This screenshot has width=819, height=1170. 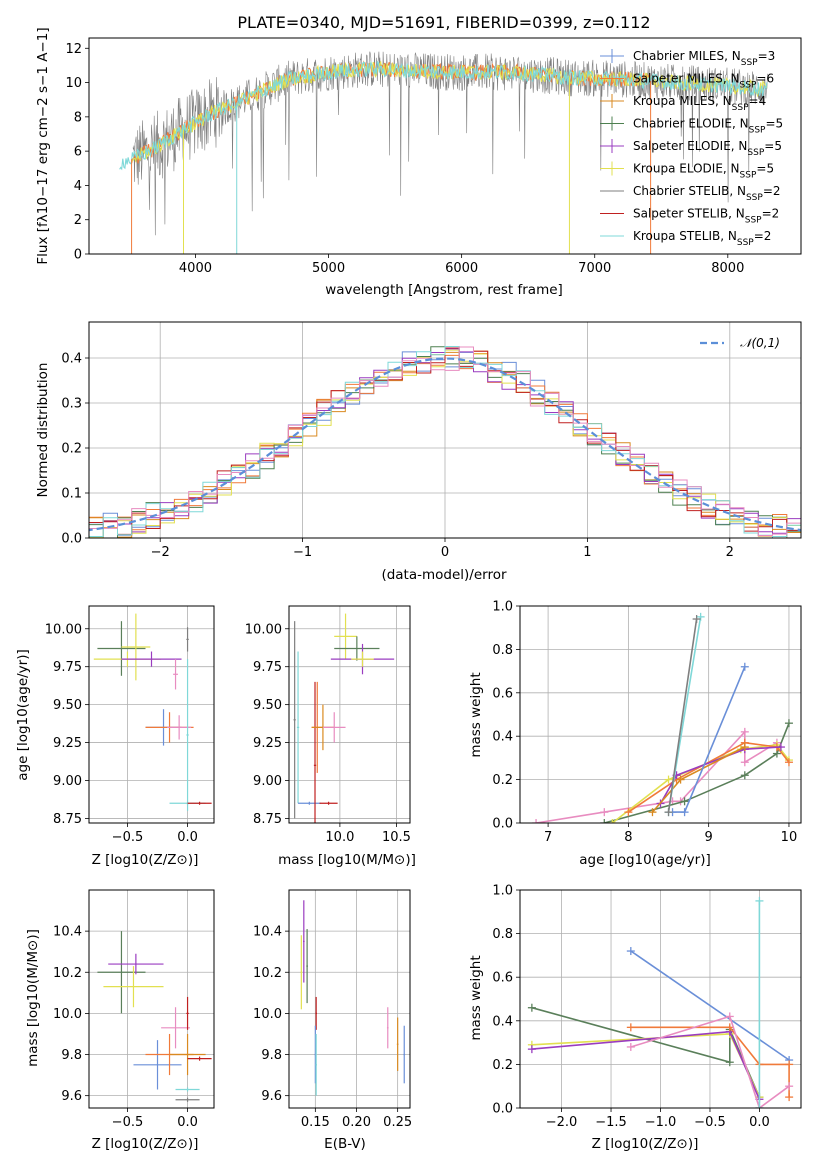 I want to click on x-tick-label: 1, so click(x=587, y=552).